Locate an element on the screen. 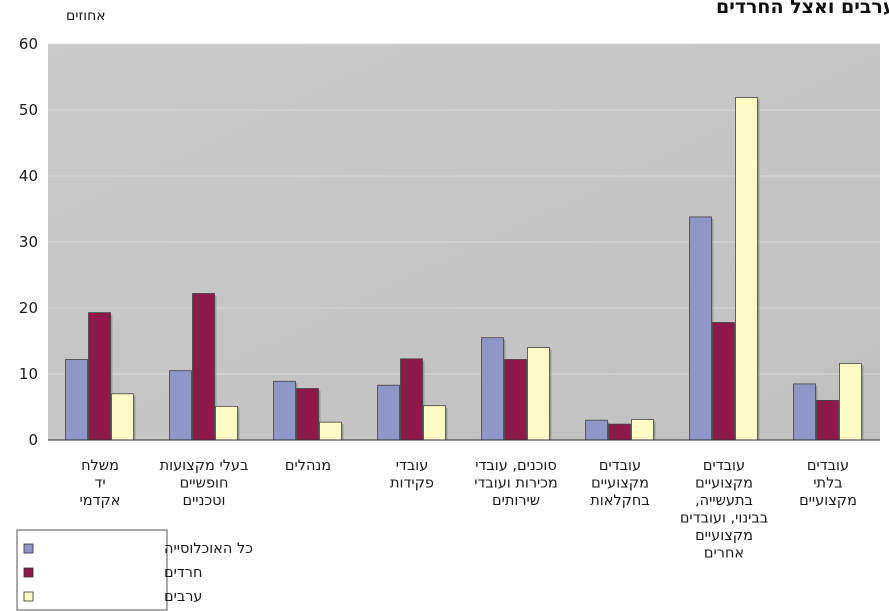 This screenshot has width=889, height=611. x-category-label: בעלי מקצועות חופשיים וטכניים is located at coordinates (204, 483).